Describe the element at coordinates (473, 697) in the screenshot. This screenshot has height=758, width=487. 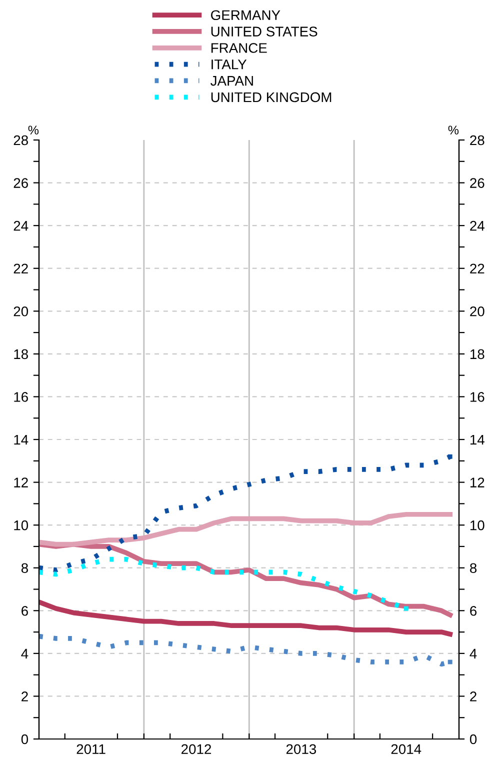
I see `y2-tick-label: 2` at that location.